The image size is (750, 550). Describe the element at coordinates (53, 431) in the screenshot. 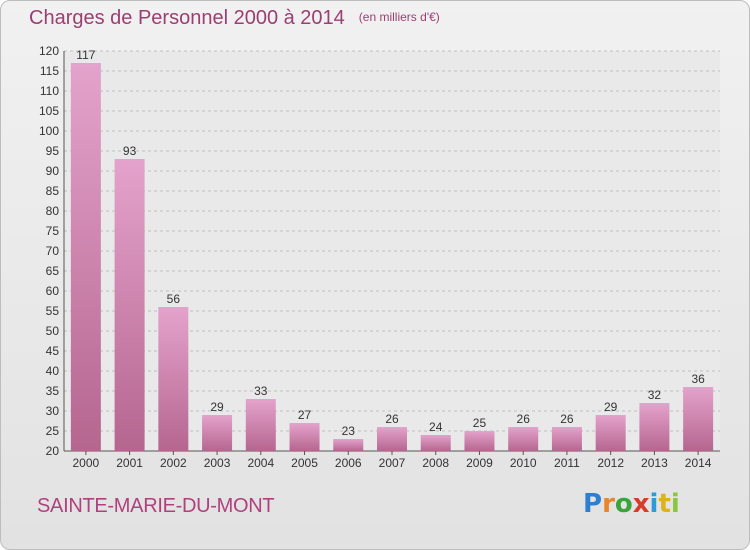

I see `y-tick-label: 25` at that location.